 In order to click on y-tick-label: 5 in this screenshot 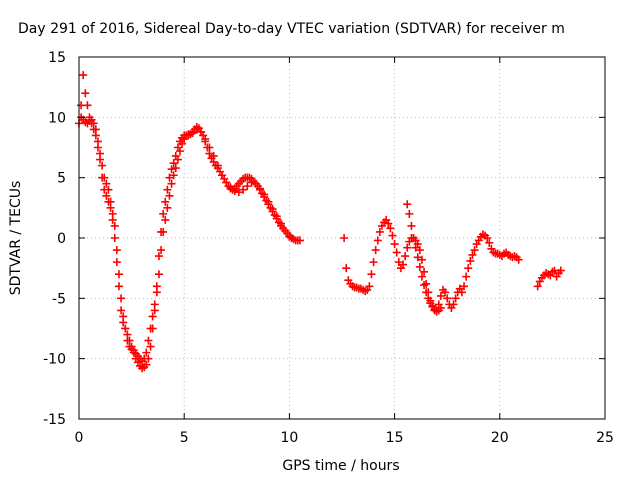, I will do `click(61, 179)`.